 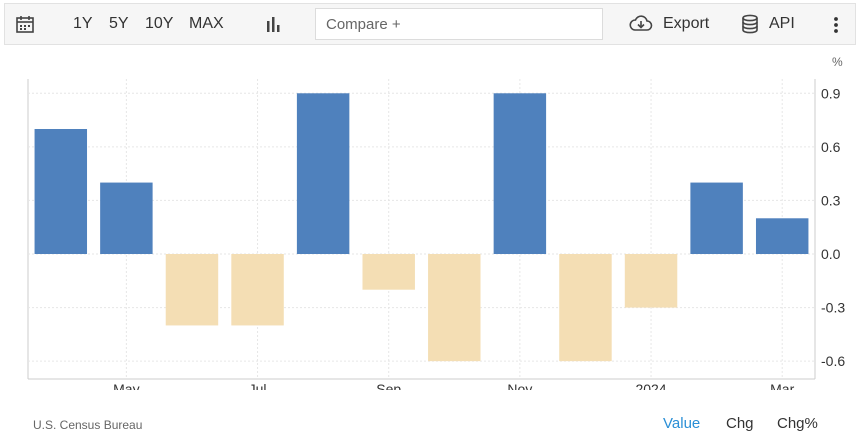 I want to click on y-tick-label: 0.9, so click(x=831, y=93).